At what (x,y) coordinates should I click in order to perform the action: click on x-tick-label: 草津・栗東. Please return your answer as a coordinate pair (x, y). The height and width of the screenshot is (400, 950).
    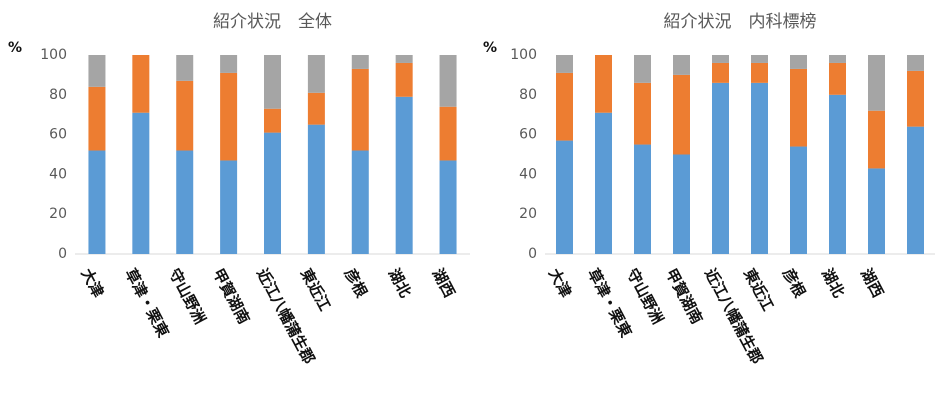
    Looking at the image, I should click on (146, 303).